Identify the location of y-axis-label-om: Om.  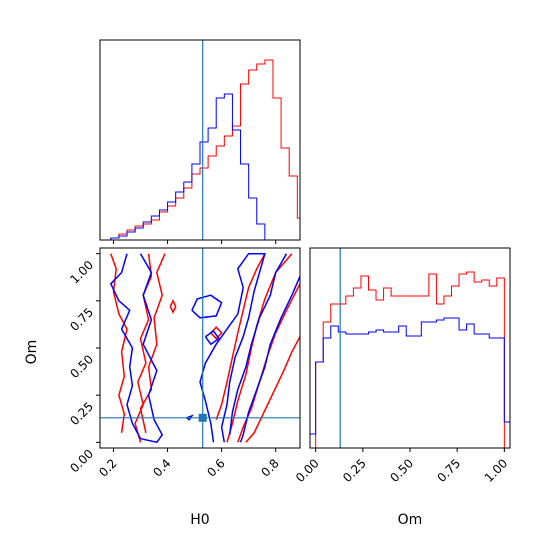
(32, 352).